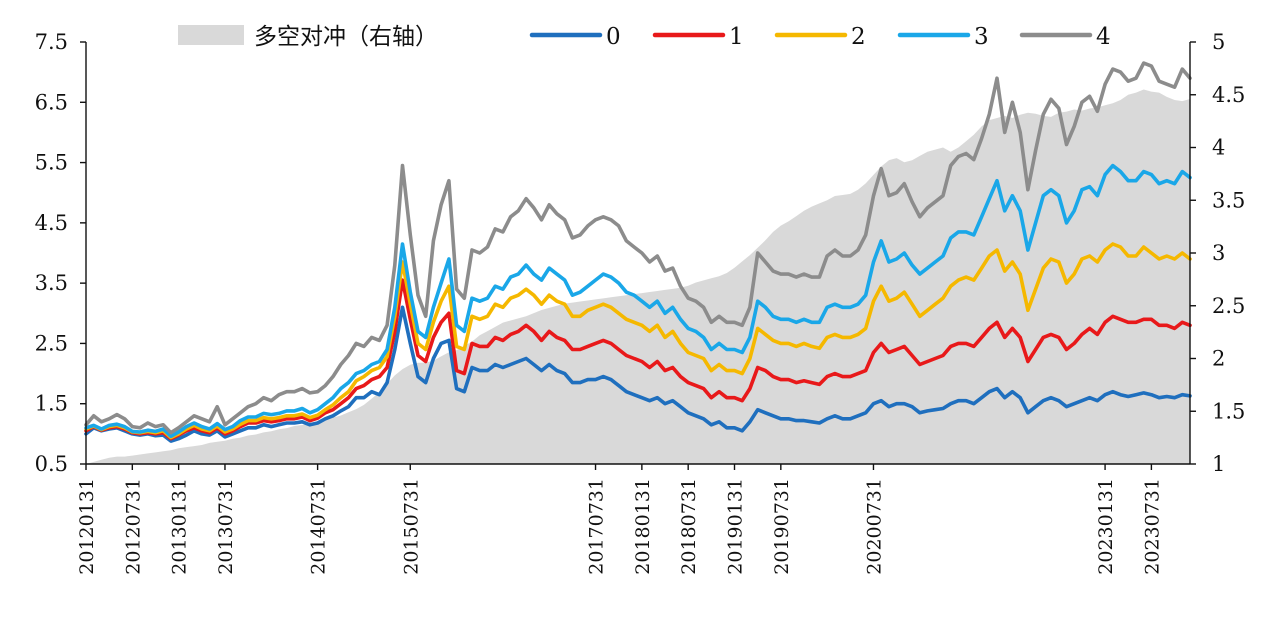  What do you see at coordinates (180, 526) in the screenshot?
I see `x-tick-label: 20130131` at bounding box center [180, 526].